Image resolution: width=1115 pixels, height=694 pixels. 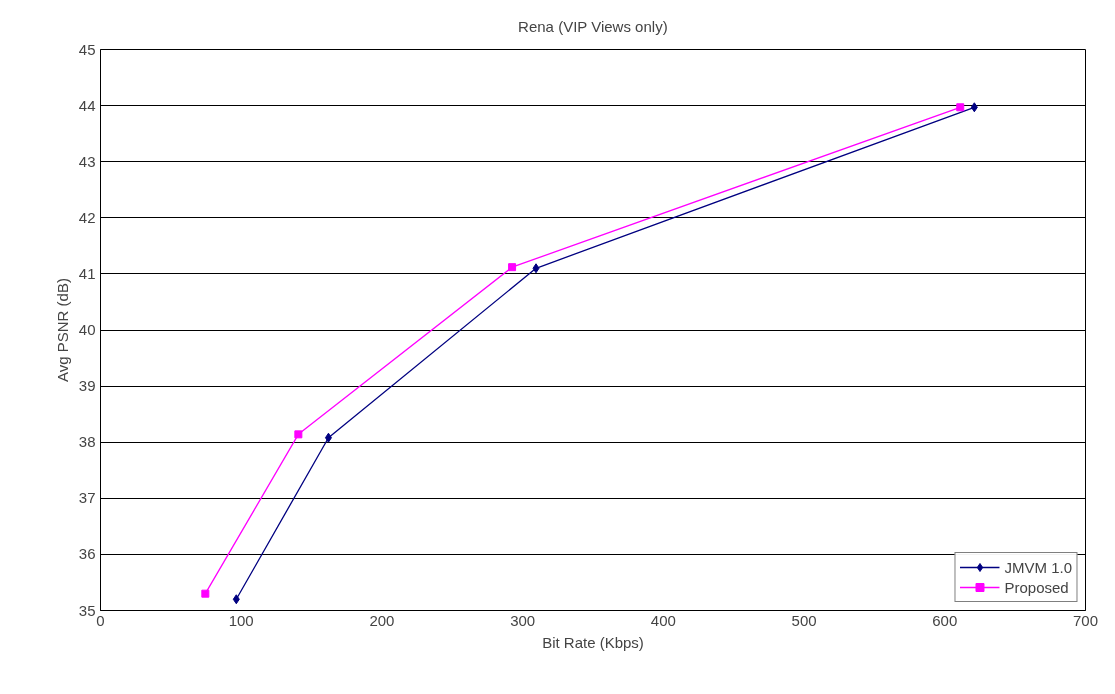 I want to click on chart-title: Rena (VIP Views only), so click(x=593, y=26).